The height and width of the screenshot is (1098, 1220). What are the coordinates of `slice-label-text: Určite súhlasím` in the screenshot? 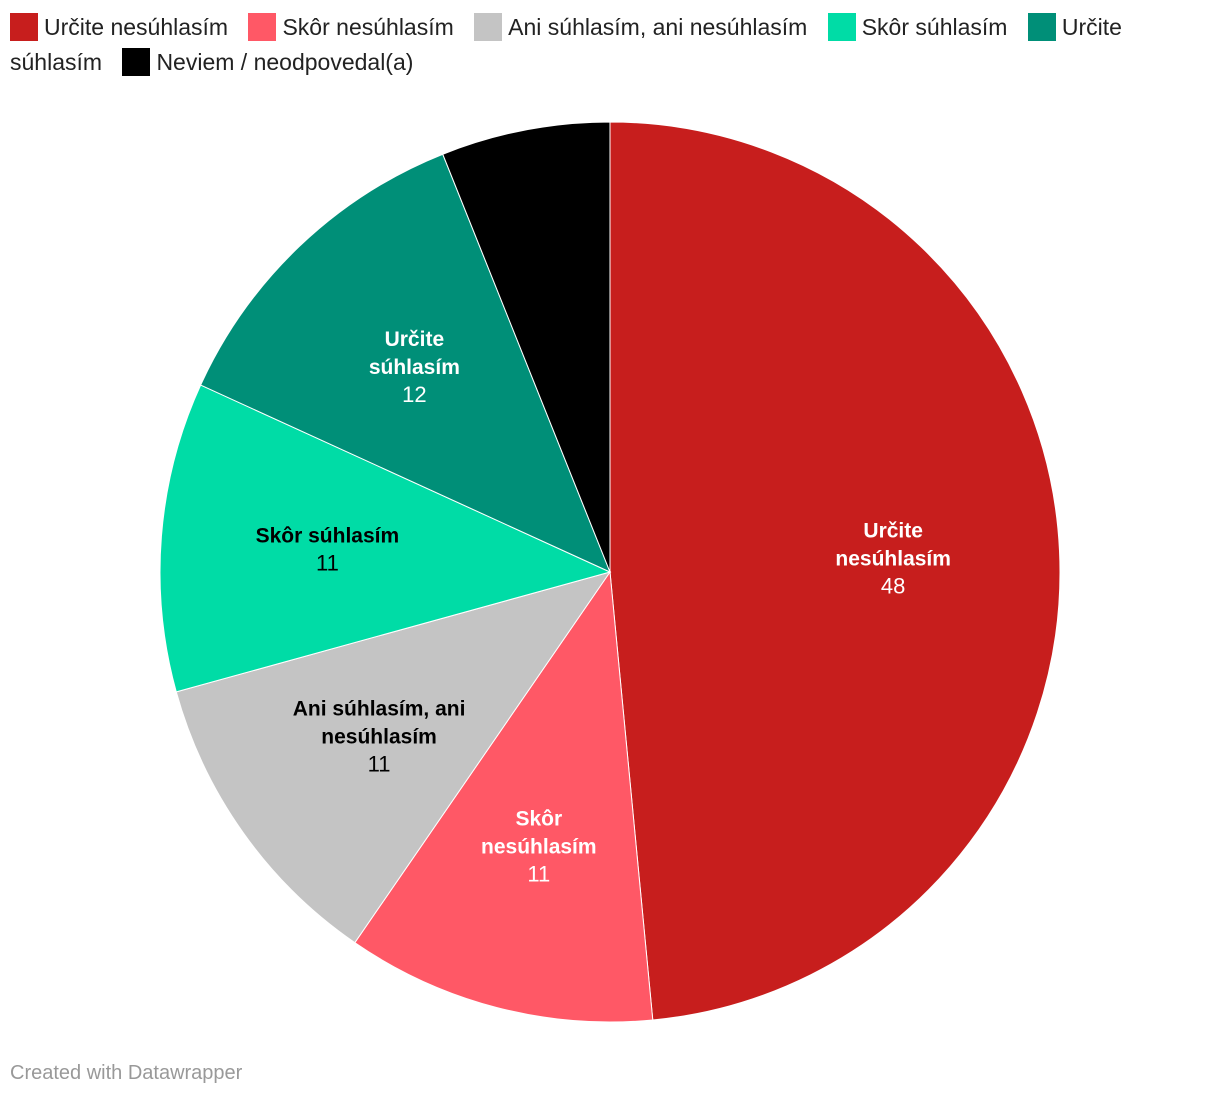 It's located at (414, 353).